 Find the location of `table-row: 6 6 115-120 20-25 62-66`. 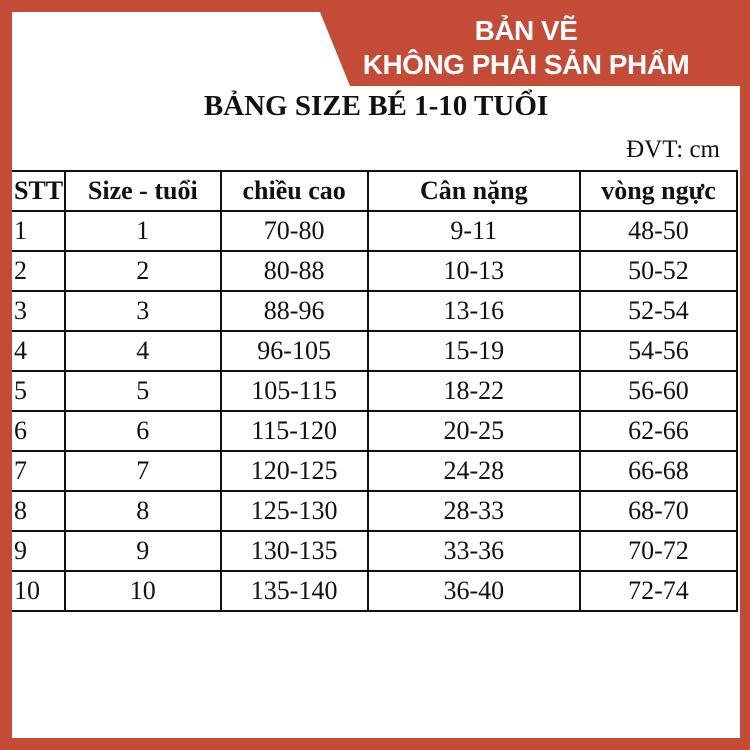

table-row: 6 6 115-120 20-25 62-66 is located at coordinates (375, 431).